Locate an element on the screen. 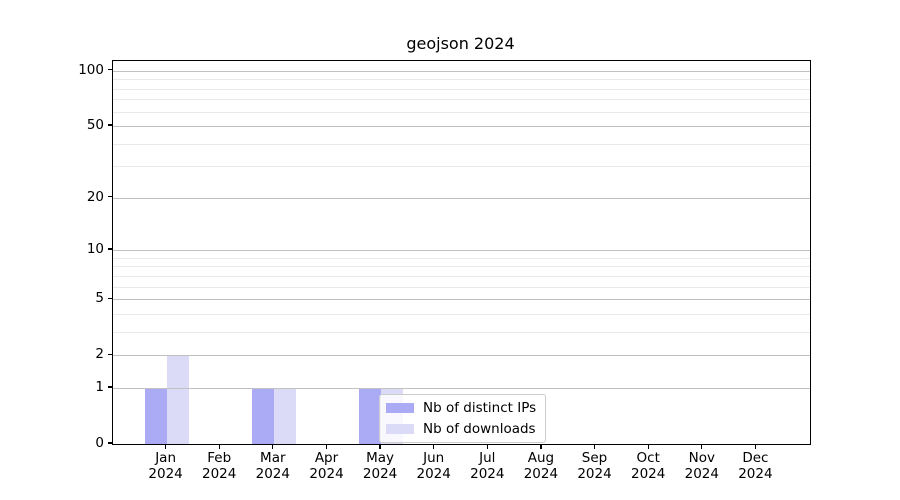 This screenshot has height=500, width=900. x-tick-may is located at coordinates (380, 446).